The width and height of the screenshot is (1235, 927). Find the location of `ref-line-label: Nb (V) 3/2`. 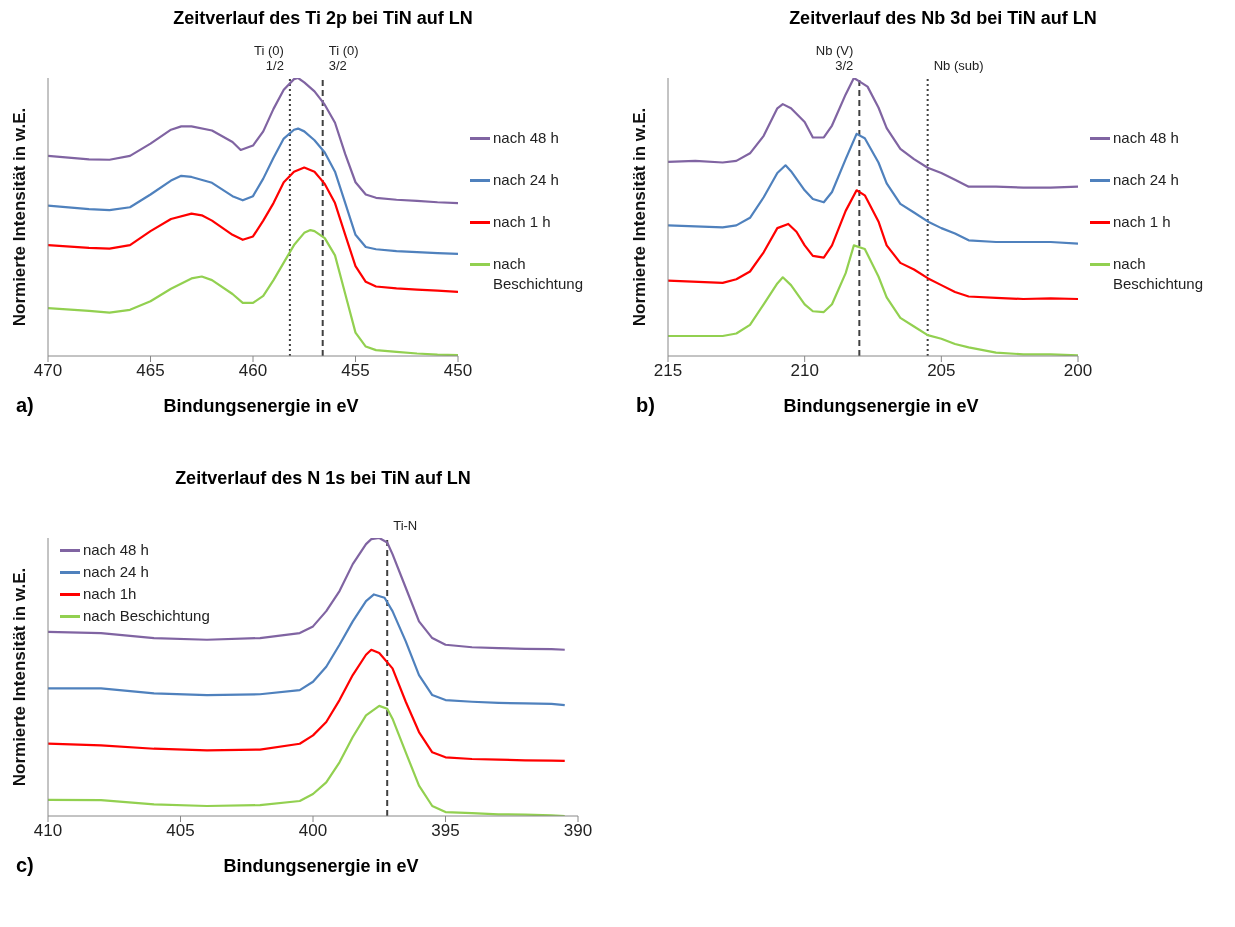

ref-line-label: Nb (V) 3/2 is located at coordinates (834, 58).